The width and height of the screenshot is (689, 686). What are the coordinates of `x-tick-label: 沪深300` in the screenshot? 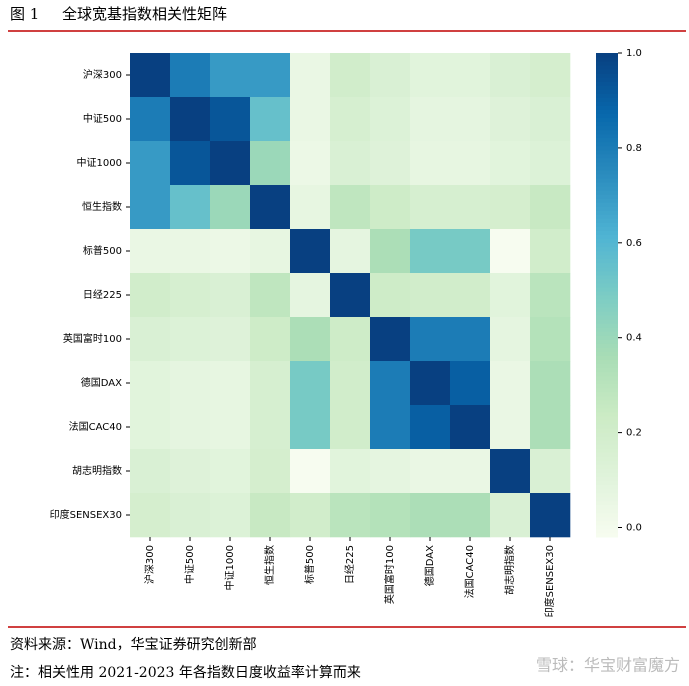 It's located at (149, 564).